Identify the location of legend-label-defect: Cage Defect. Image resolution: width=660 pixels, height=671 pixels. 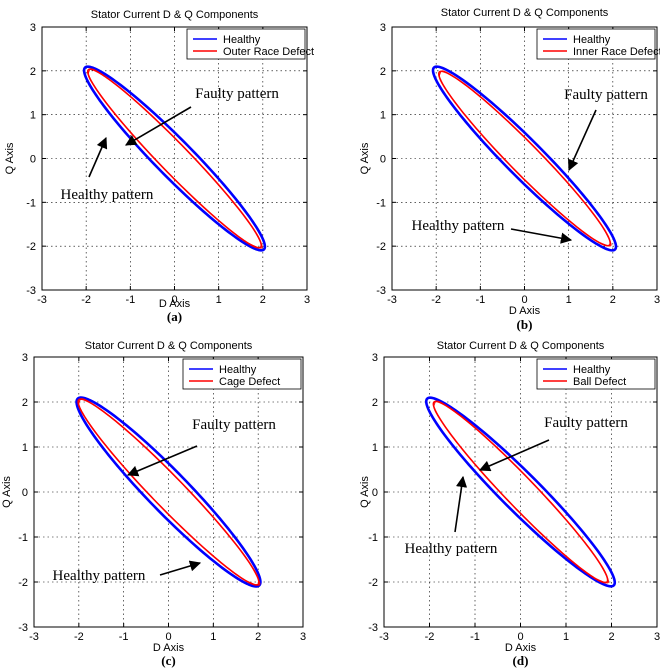
(249, 382).